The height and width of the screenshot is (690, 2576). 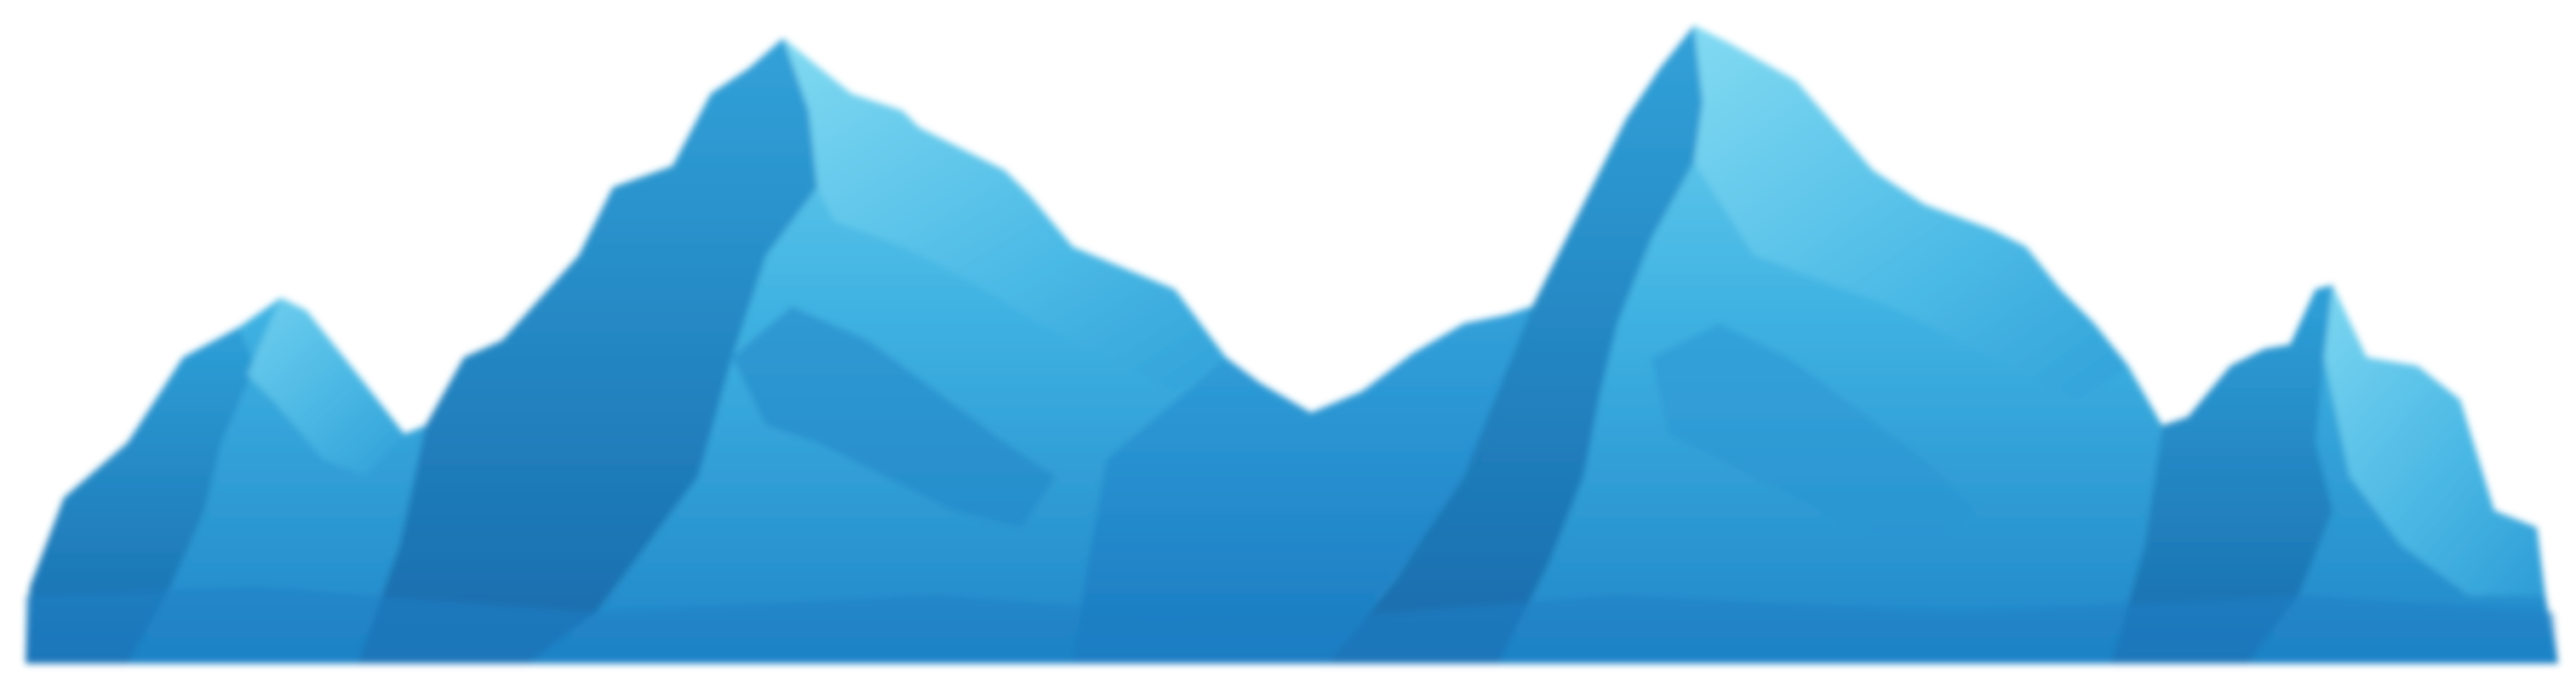 What do you see at coordinates (2435, 440) in the screenshot?
I see `right-peak-light` at bounding box center [2435, 440].